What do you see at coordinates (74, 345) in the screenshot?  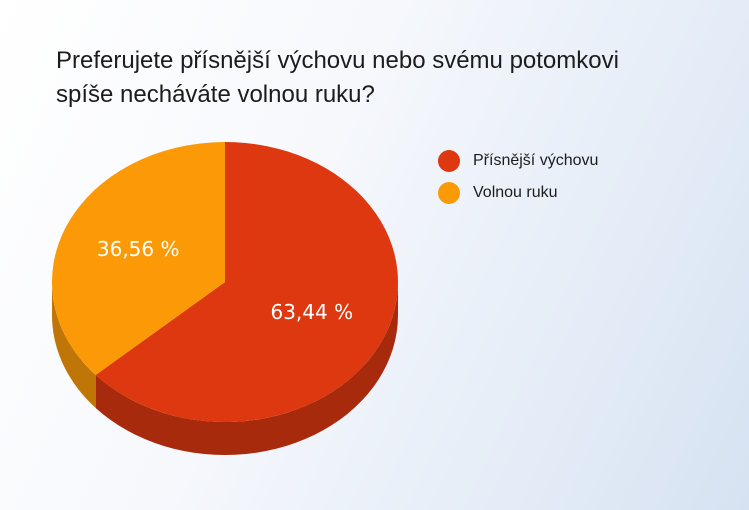 I see `pie-side-volnou-ruku` at bounding box center [74, 345].